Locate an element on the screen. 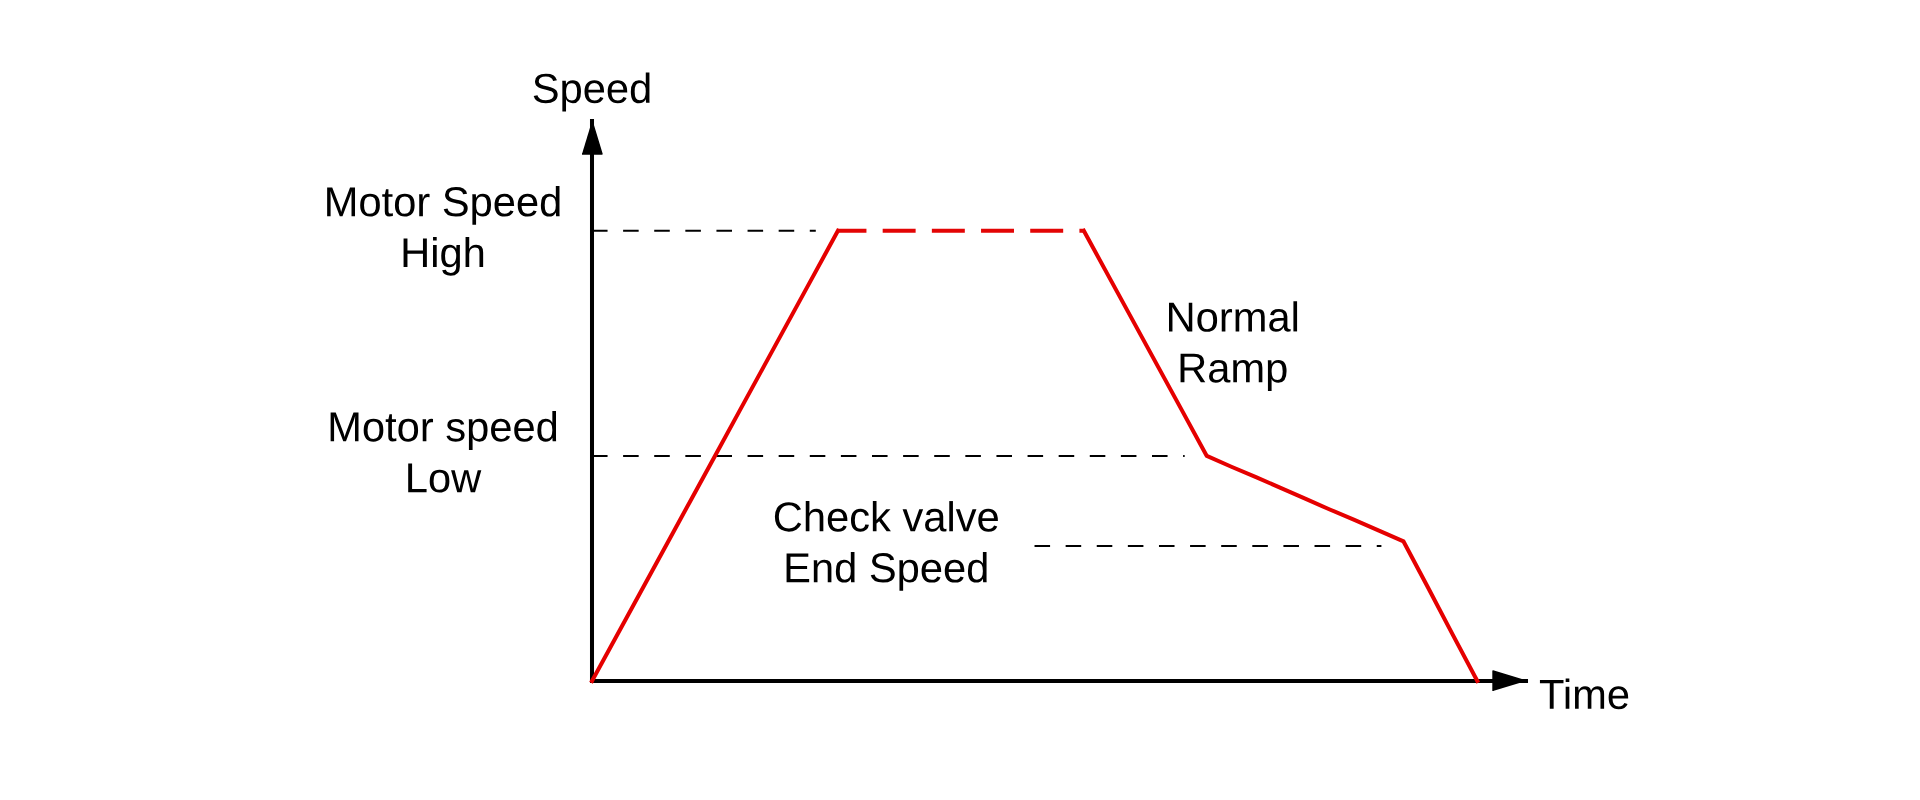 Image resolution: width=1920 pixels, height=800 pixels. ref-line-label: Motor Speed High is located at coordinates (443, 230).